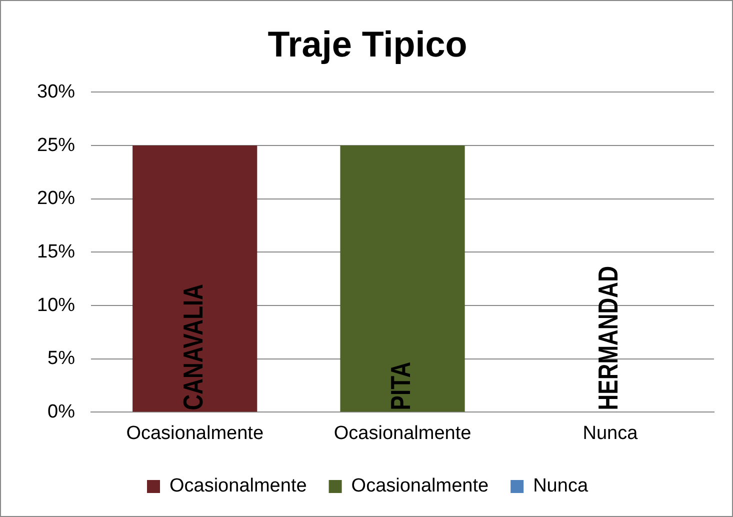 This screenshot has height=517, width=733. Describe the element at coordinates (56, 251) in the screenshot. I see `y-tick-label: 15%` at that location.